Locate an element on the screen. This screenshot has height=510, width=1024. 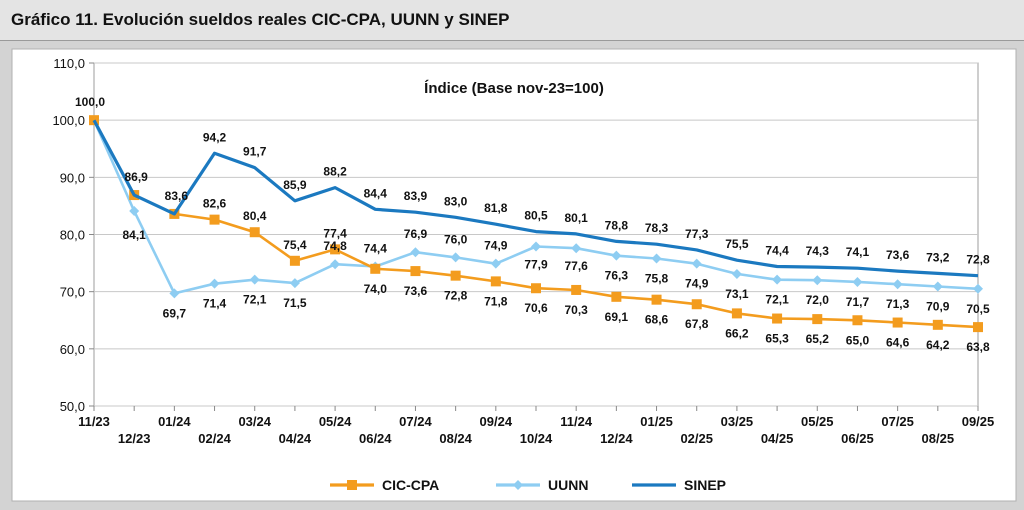
x-tick-label: 11/23 is located at coordinates (94, 421).